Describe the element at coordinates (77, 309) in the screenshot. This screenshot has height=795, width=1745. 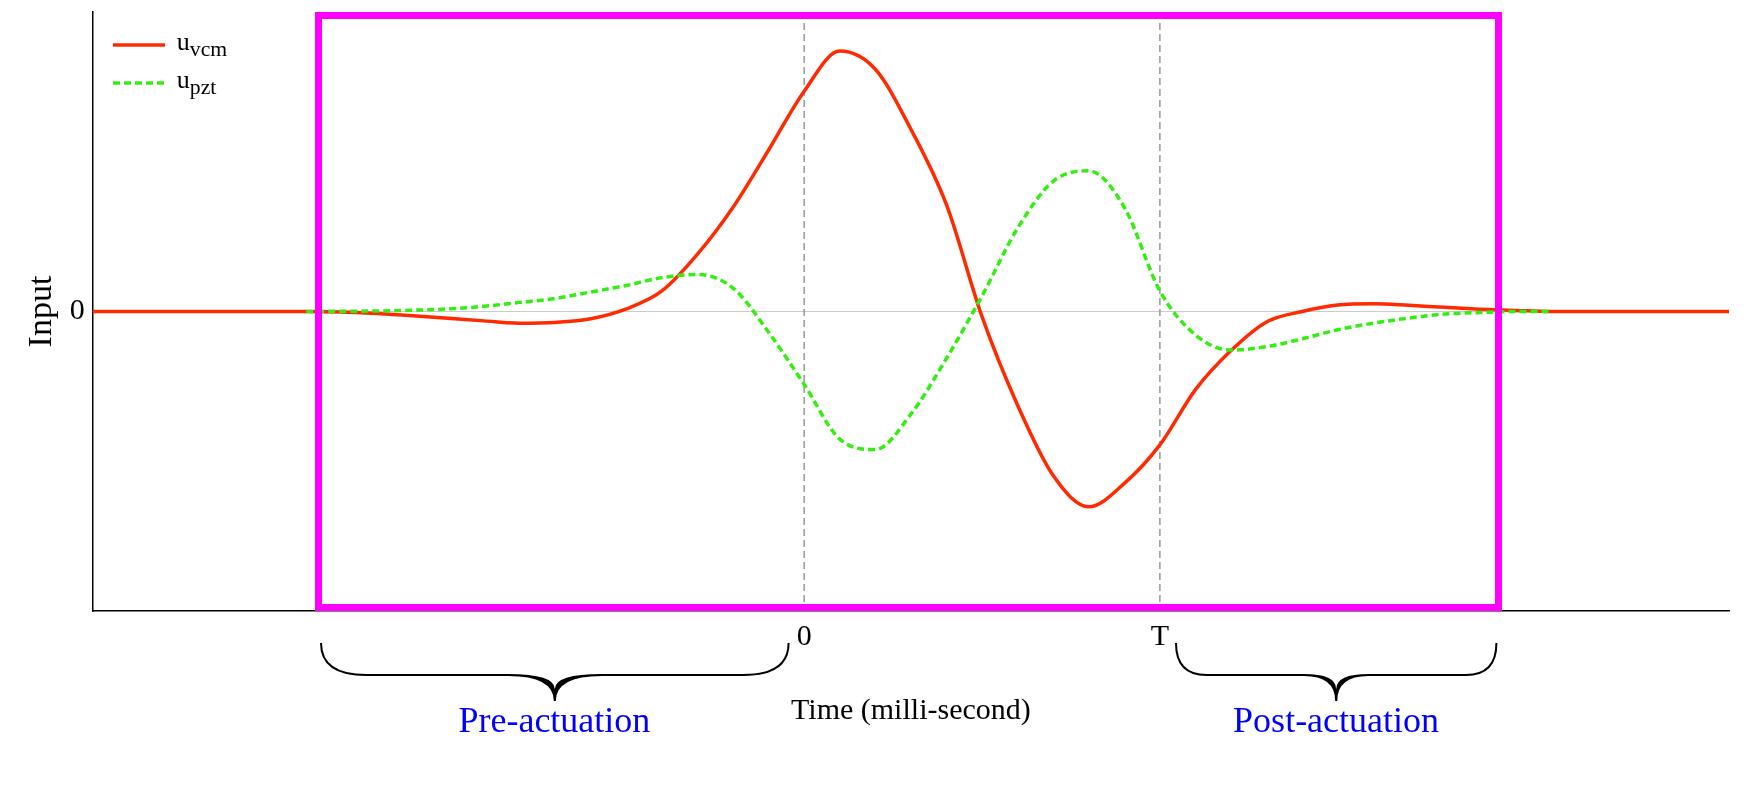
I see `ref-line-label: 0` at that location.